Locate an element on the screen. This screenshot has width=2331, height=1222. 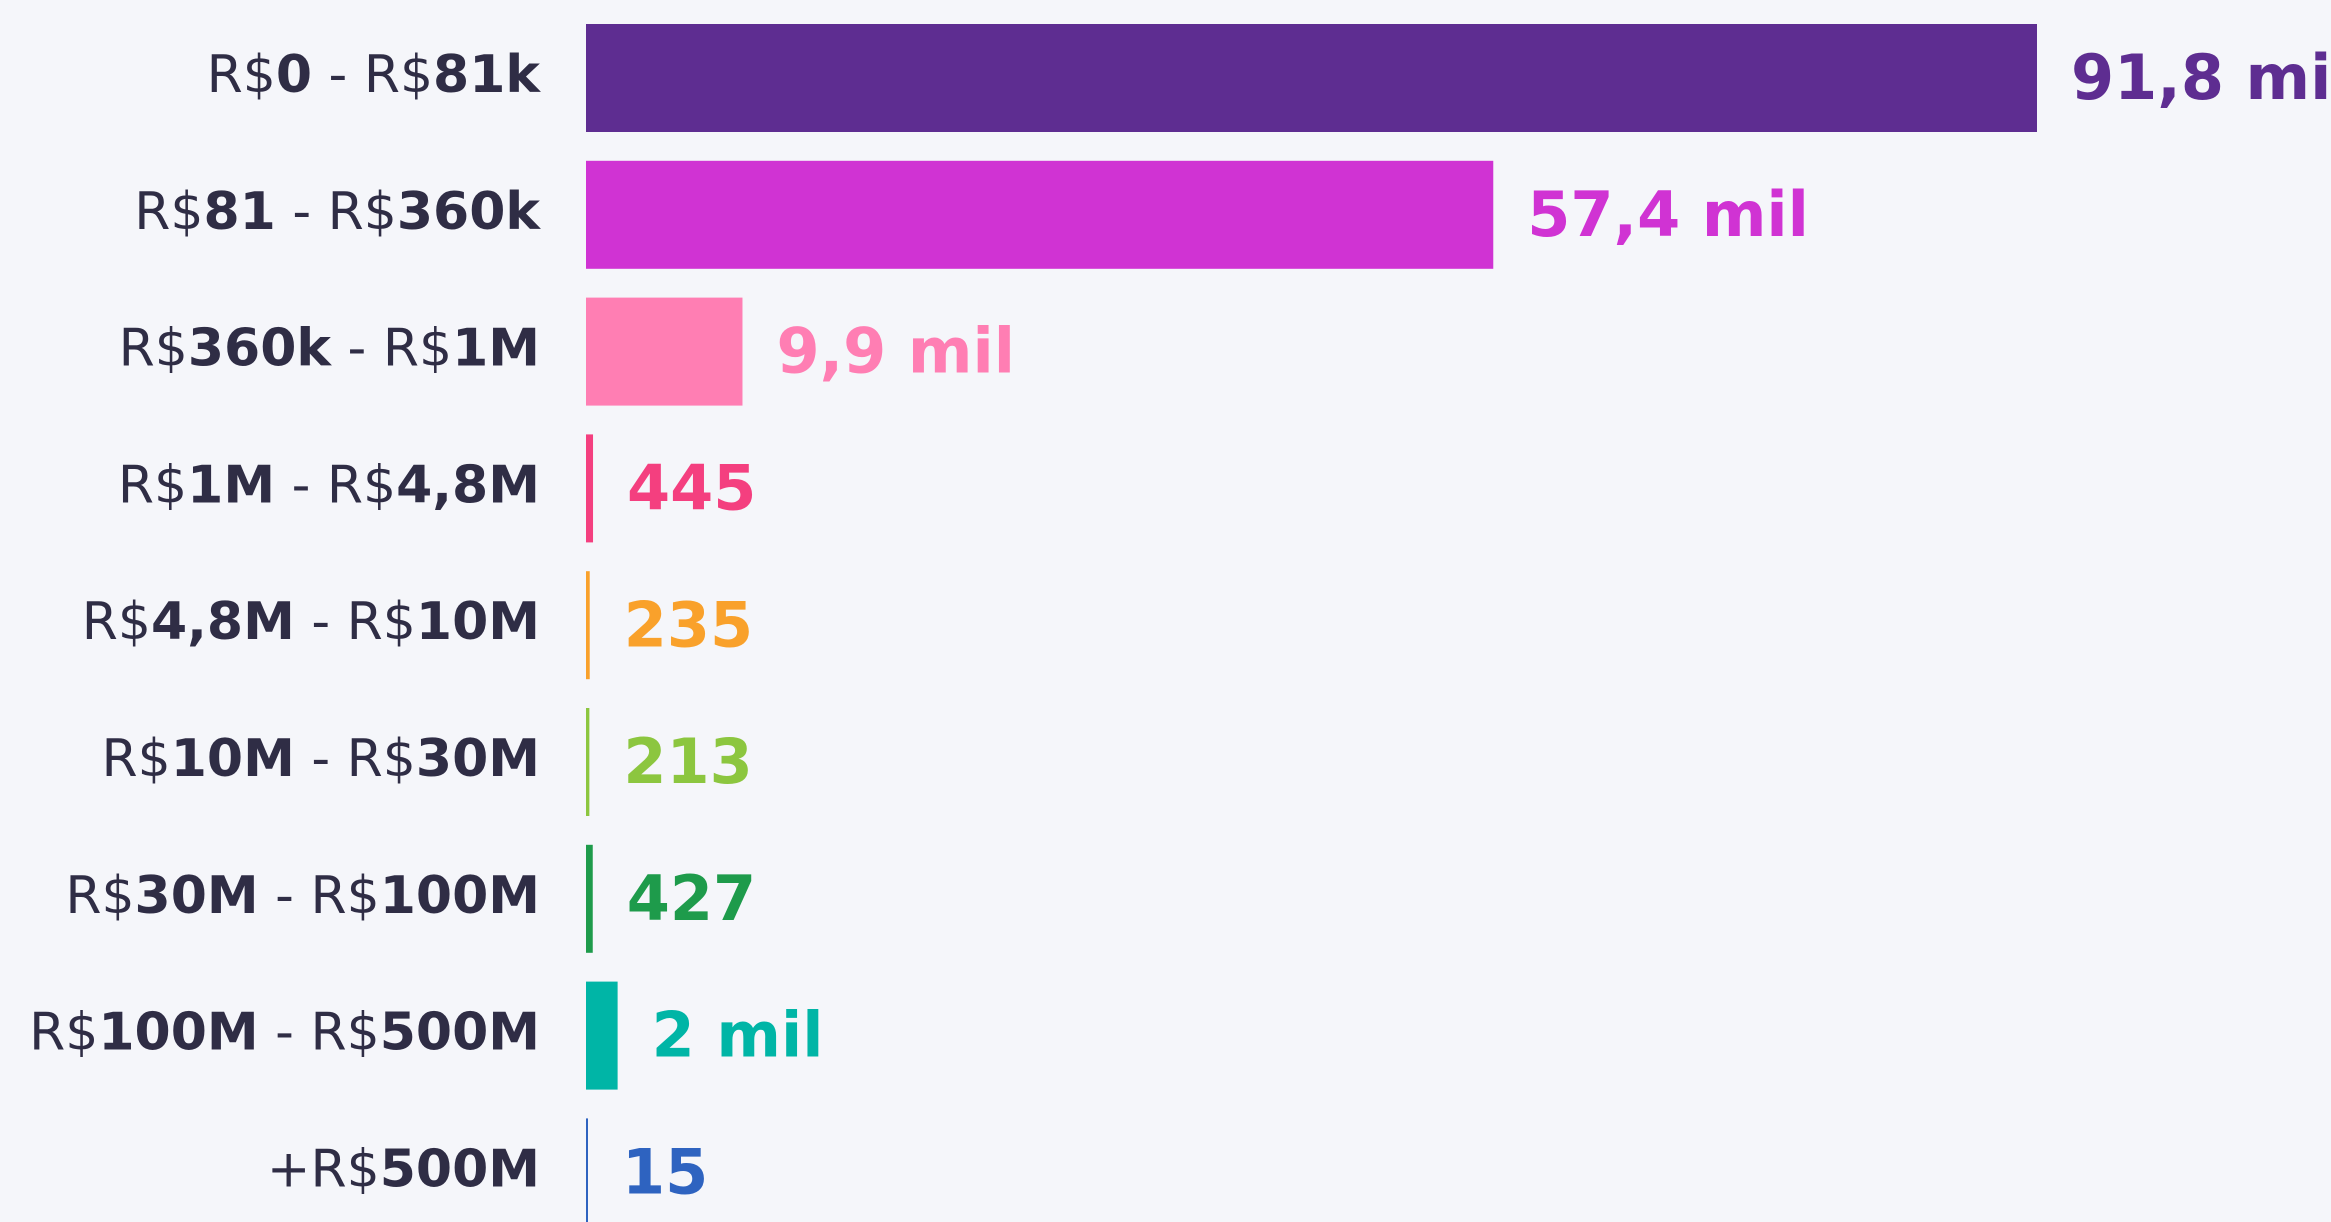
value-label: 15 is located at coordinates (665, 1171).